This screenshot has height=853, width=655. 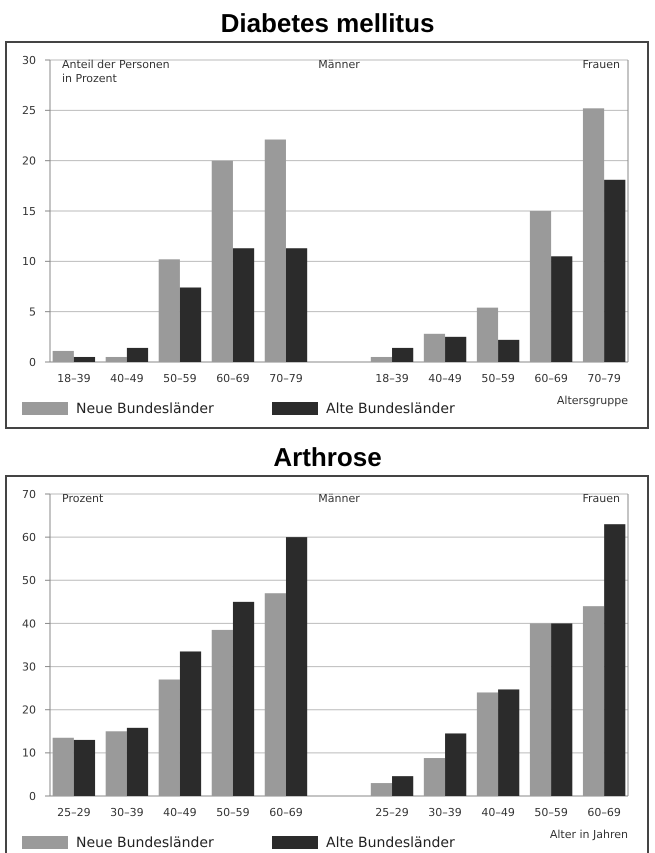 I want to click on chart-title: Diabetes mellitus, so click(x=327, y=23).